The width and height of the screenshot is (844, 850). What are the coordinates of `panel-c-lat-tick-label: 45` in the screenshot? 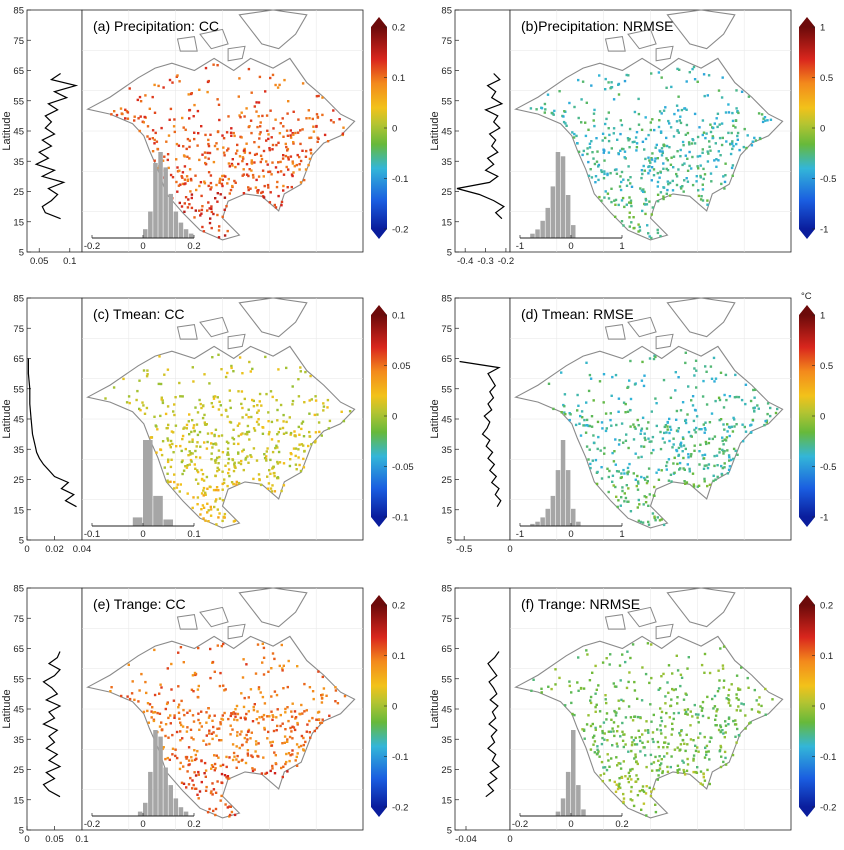 It's located at (18, 420).